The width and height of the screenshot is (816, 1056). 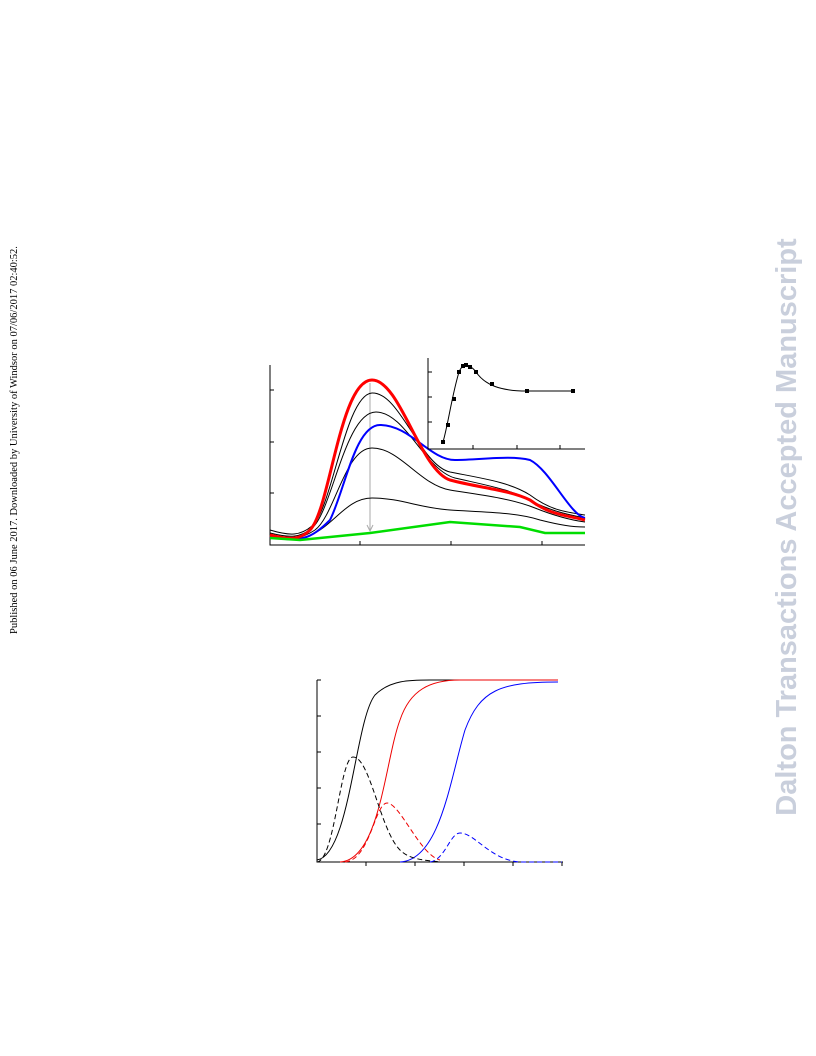 I want to click on inset-background, so click(x=507, y=403).